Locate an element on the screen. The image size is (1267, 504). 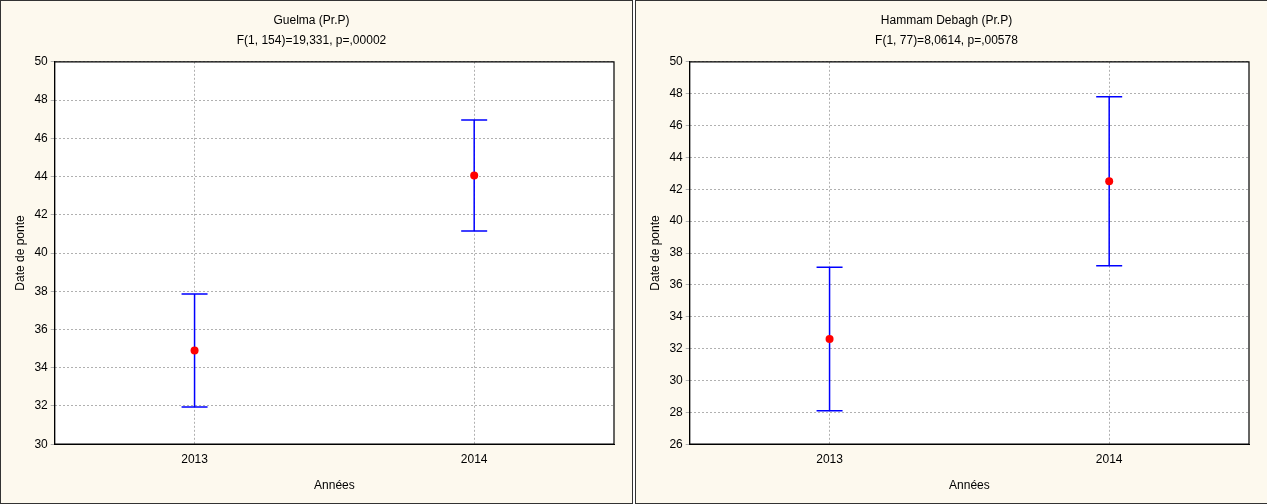
chart-title: Guelma (Pr.P) is located at coordinates (311, 19).